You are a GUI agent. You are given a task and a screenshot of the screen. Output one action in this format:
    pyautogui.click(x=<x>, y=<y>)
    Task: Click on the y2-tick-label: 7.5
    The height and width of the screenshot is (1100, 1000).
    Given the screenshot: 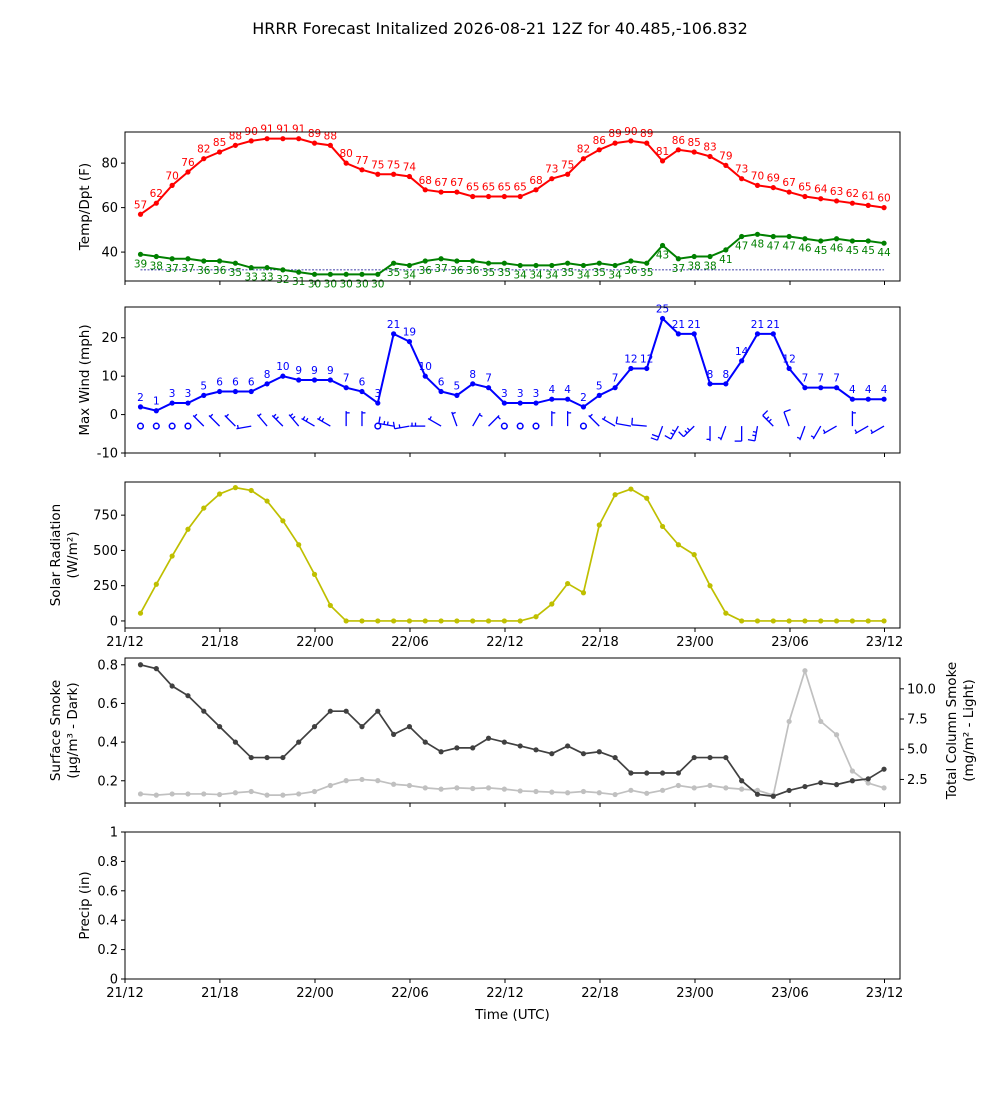 What is the action you would take?
    pyautogui.click(x=917, y=720)
    